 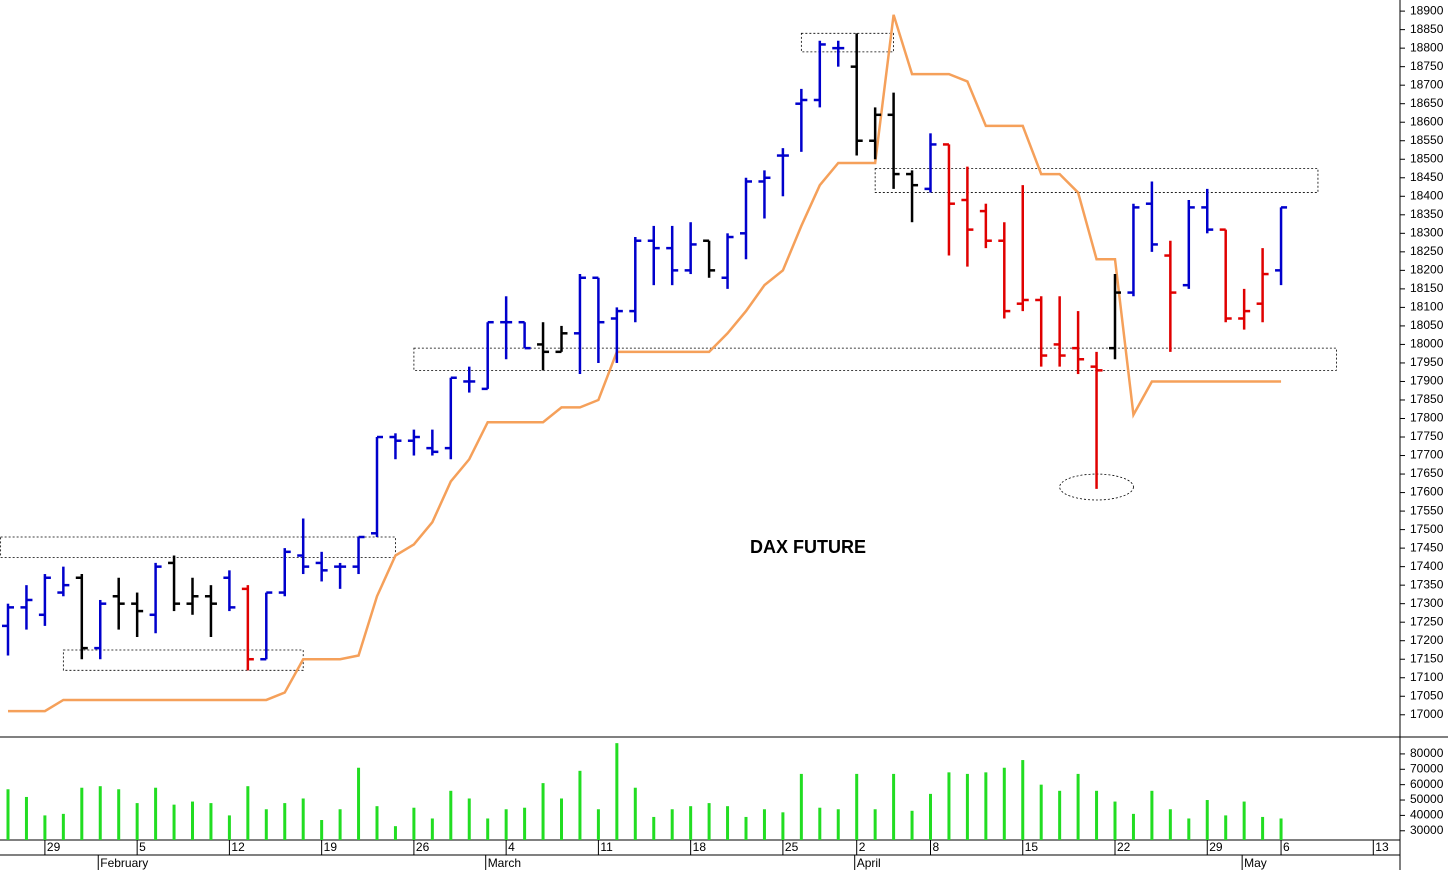 What do you see at coordinates (936, 847) in the screenshot?
I see `x-tick-label: 8` at bounding box center [936, 847].